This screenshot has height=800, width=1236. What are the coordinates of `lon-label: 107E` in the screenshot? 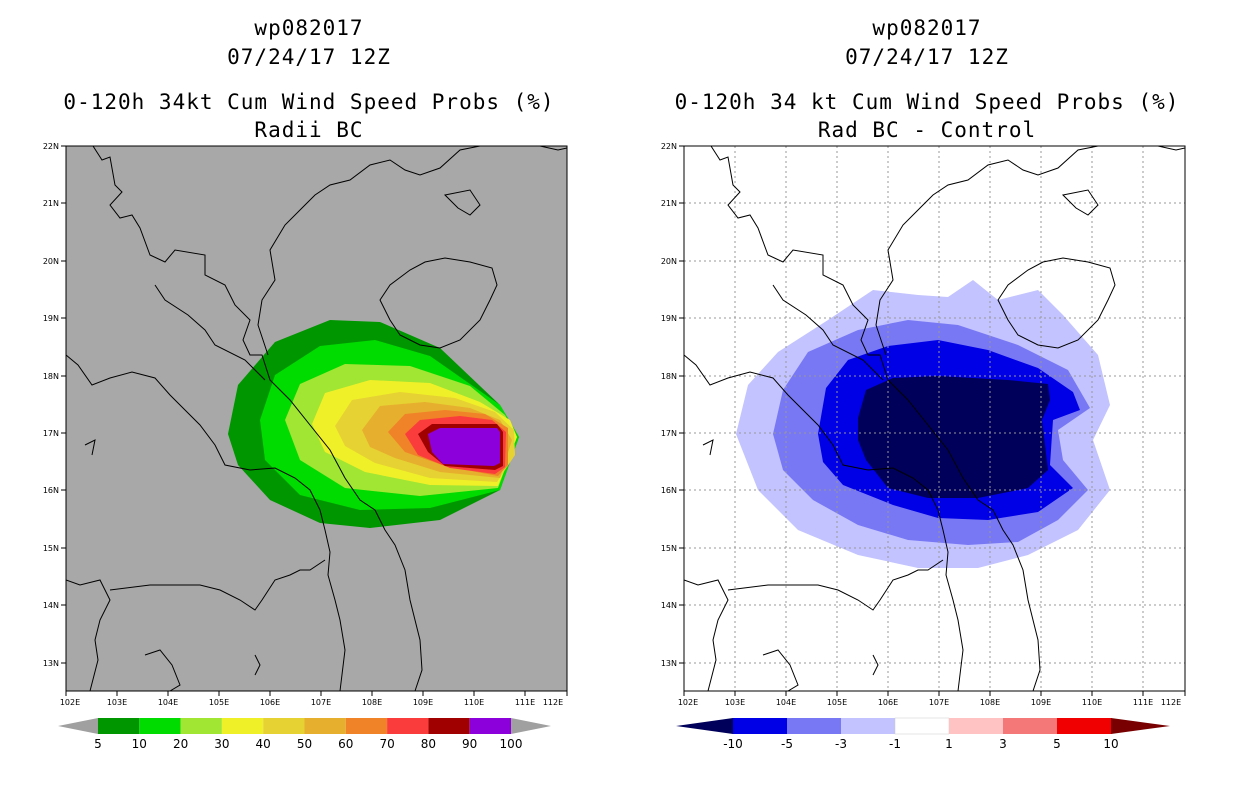 It's located at (939, 702).